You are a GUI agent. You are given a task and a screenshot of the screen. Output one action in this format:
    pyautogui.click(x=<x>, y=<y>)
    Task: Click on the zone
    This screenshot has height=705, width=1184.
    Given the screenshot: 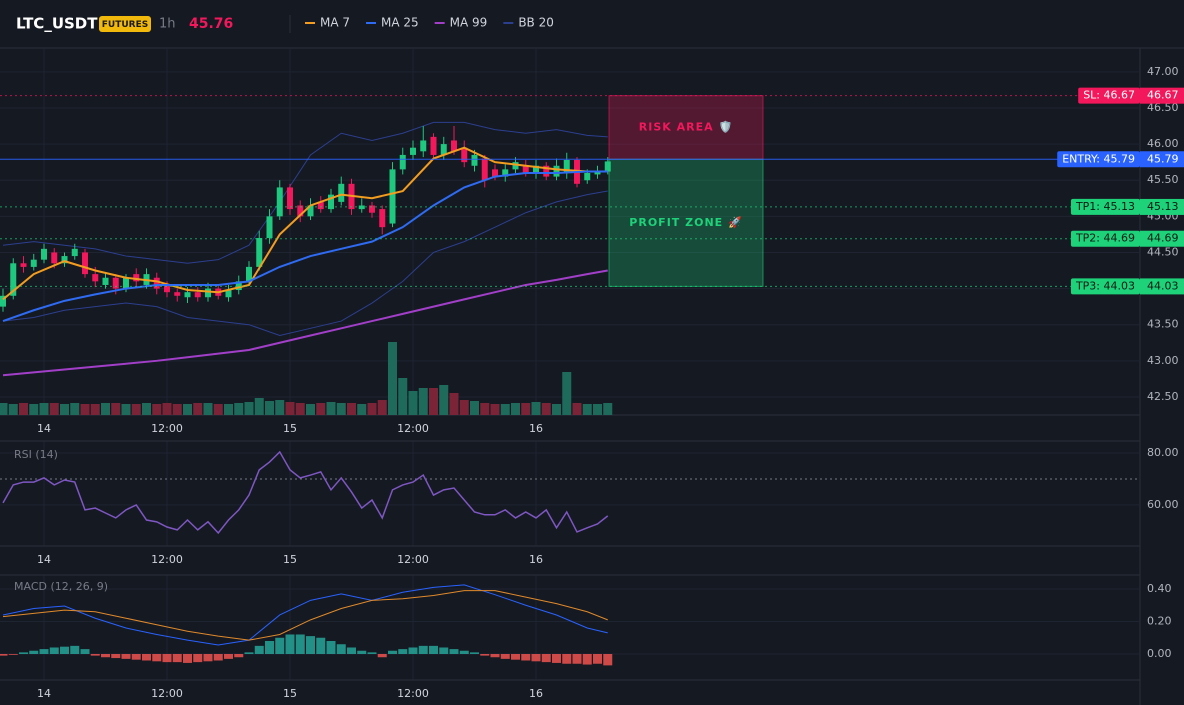 What is the action you would take?
    pyautogui.click(x=686, y=222)
    